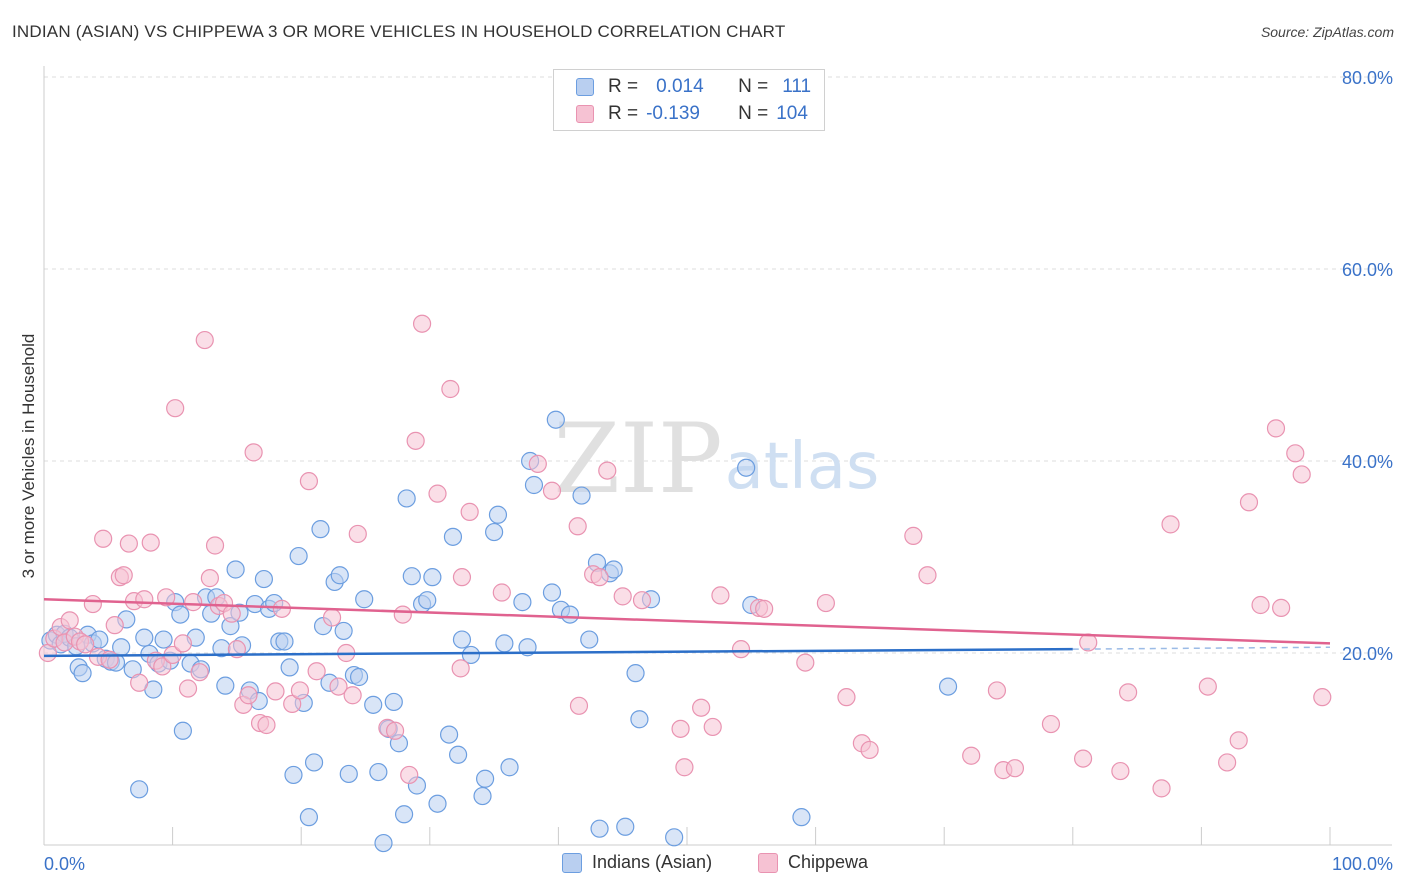  What do you see at coordinates (716, 459) in the screenshot?
I see `watermark: ZIP atlas` at bounding box center [716, 459].